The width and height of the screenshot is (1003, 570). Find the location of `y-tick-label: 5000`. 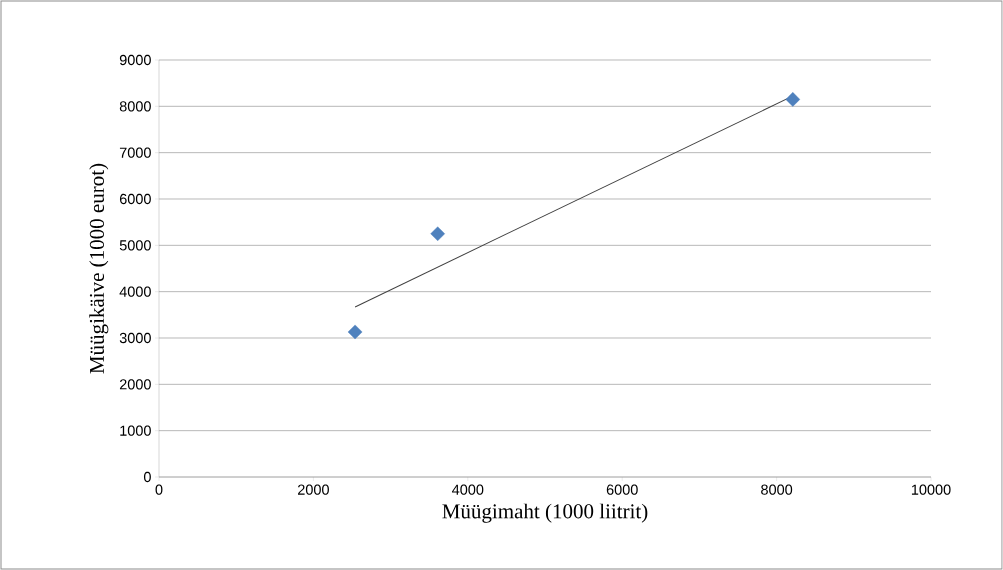

y-tick-label: 5000 is located at coordinates (135, 245).